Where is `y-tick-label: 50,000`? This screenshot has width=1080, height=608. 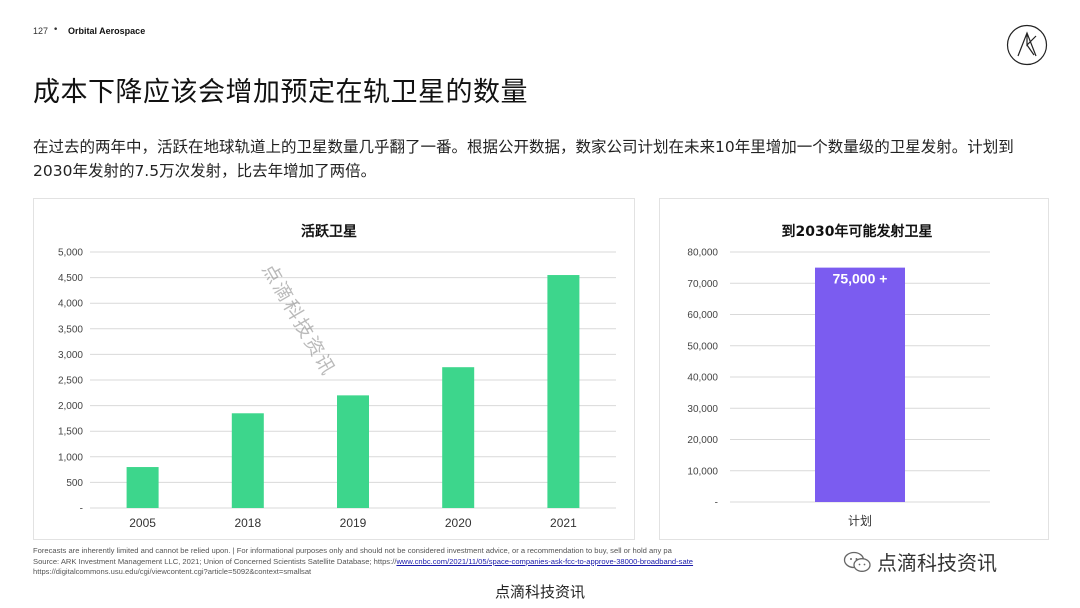 y-tick-label: 50,000 is located at coordinates (702, 346).